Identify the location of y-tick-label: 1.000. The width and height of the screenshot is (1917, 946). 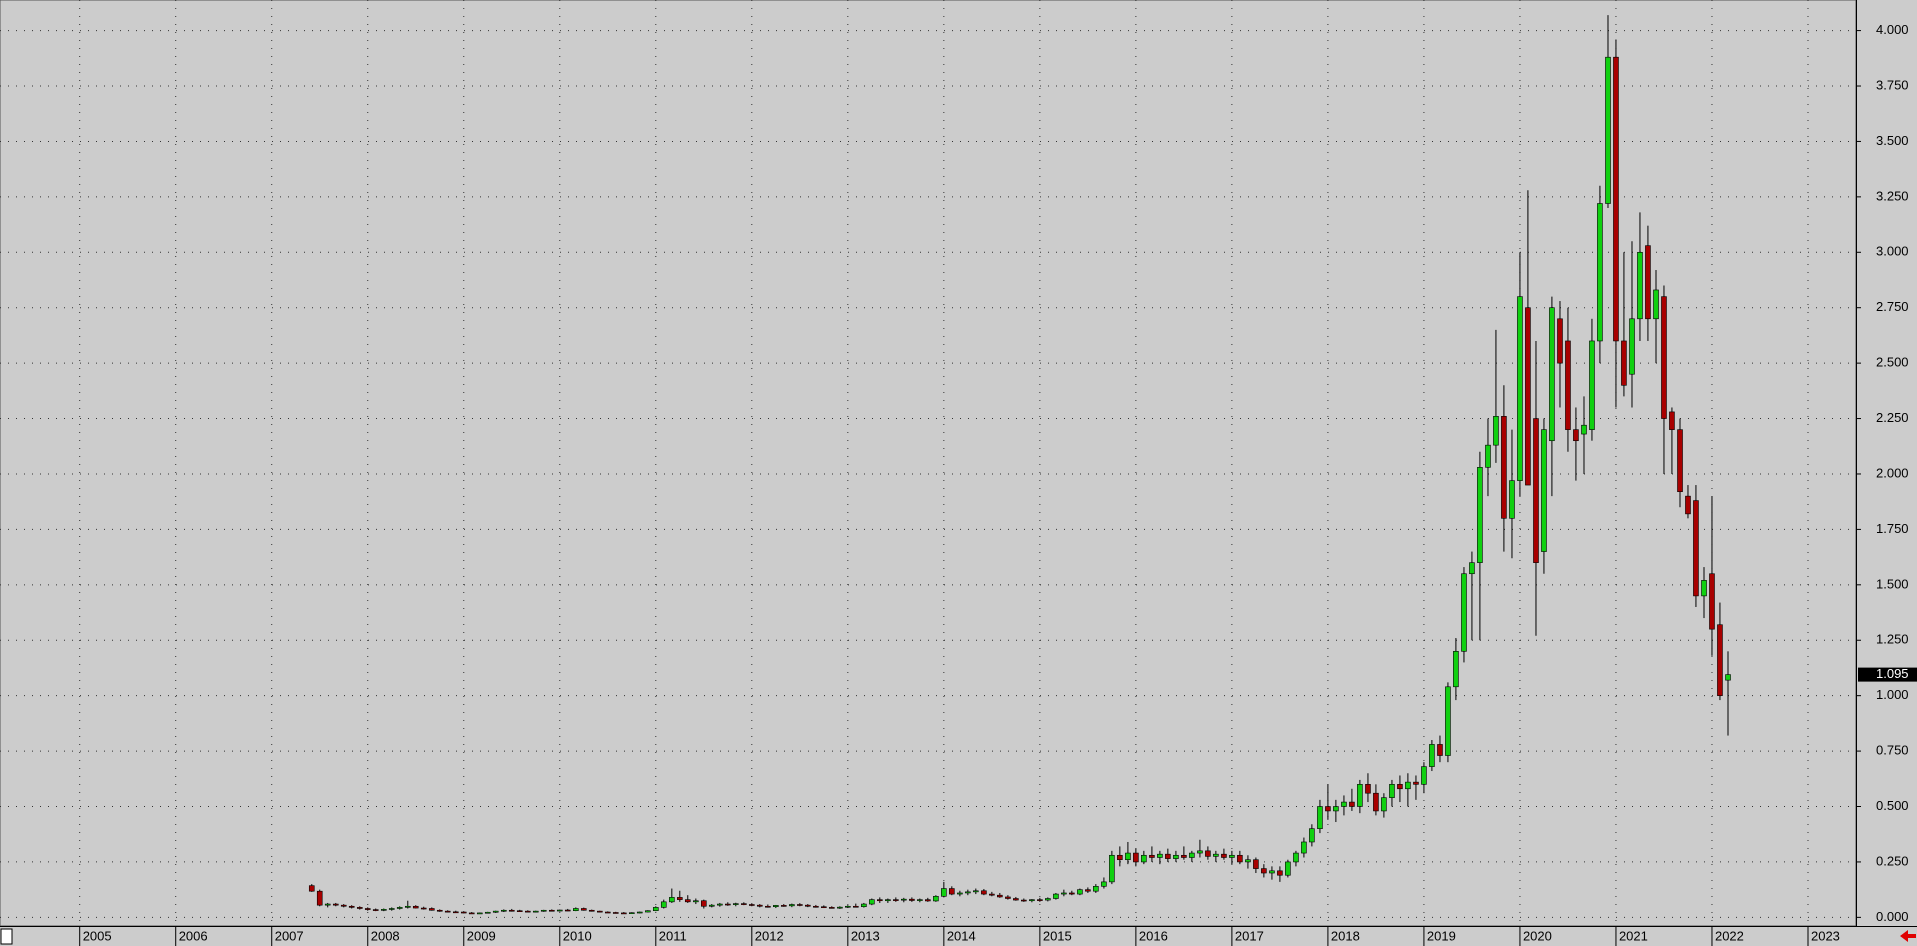
(1892, 694).